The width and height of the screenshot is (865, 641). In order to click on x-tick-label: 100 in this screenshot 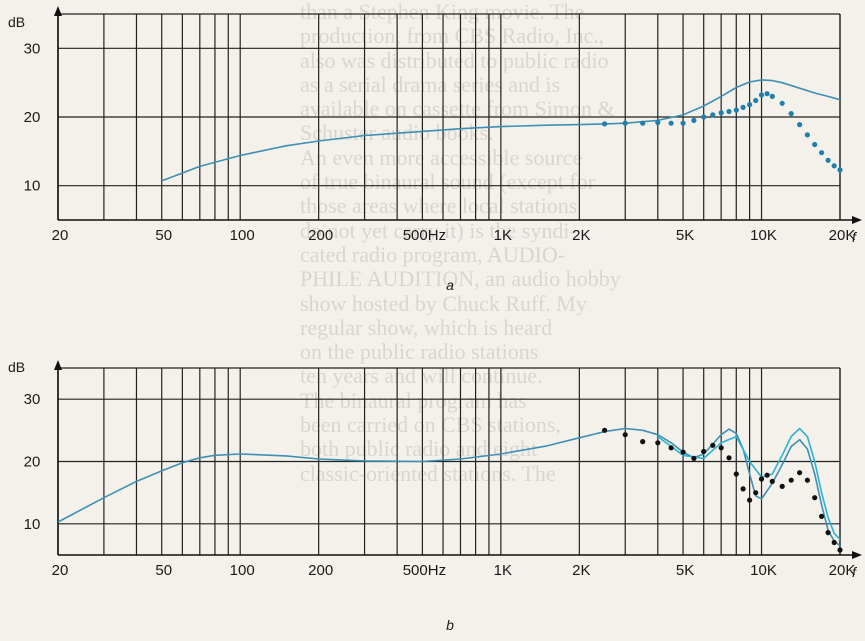, I will do `click(242, 570)`.